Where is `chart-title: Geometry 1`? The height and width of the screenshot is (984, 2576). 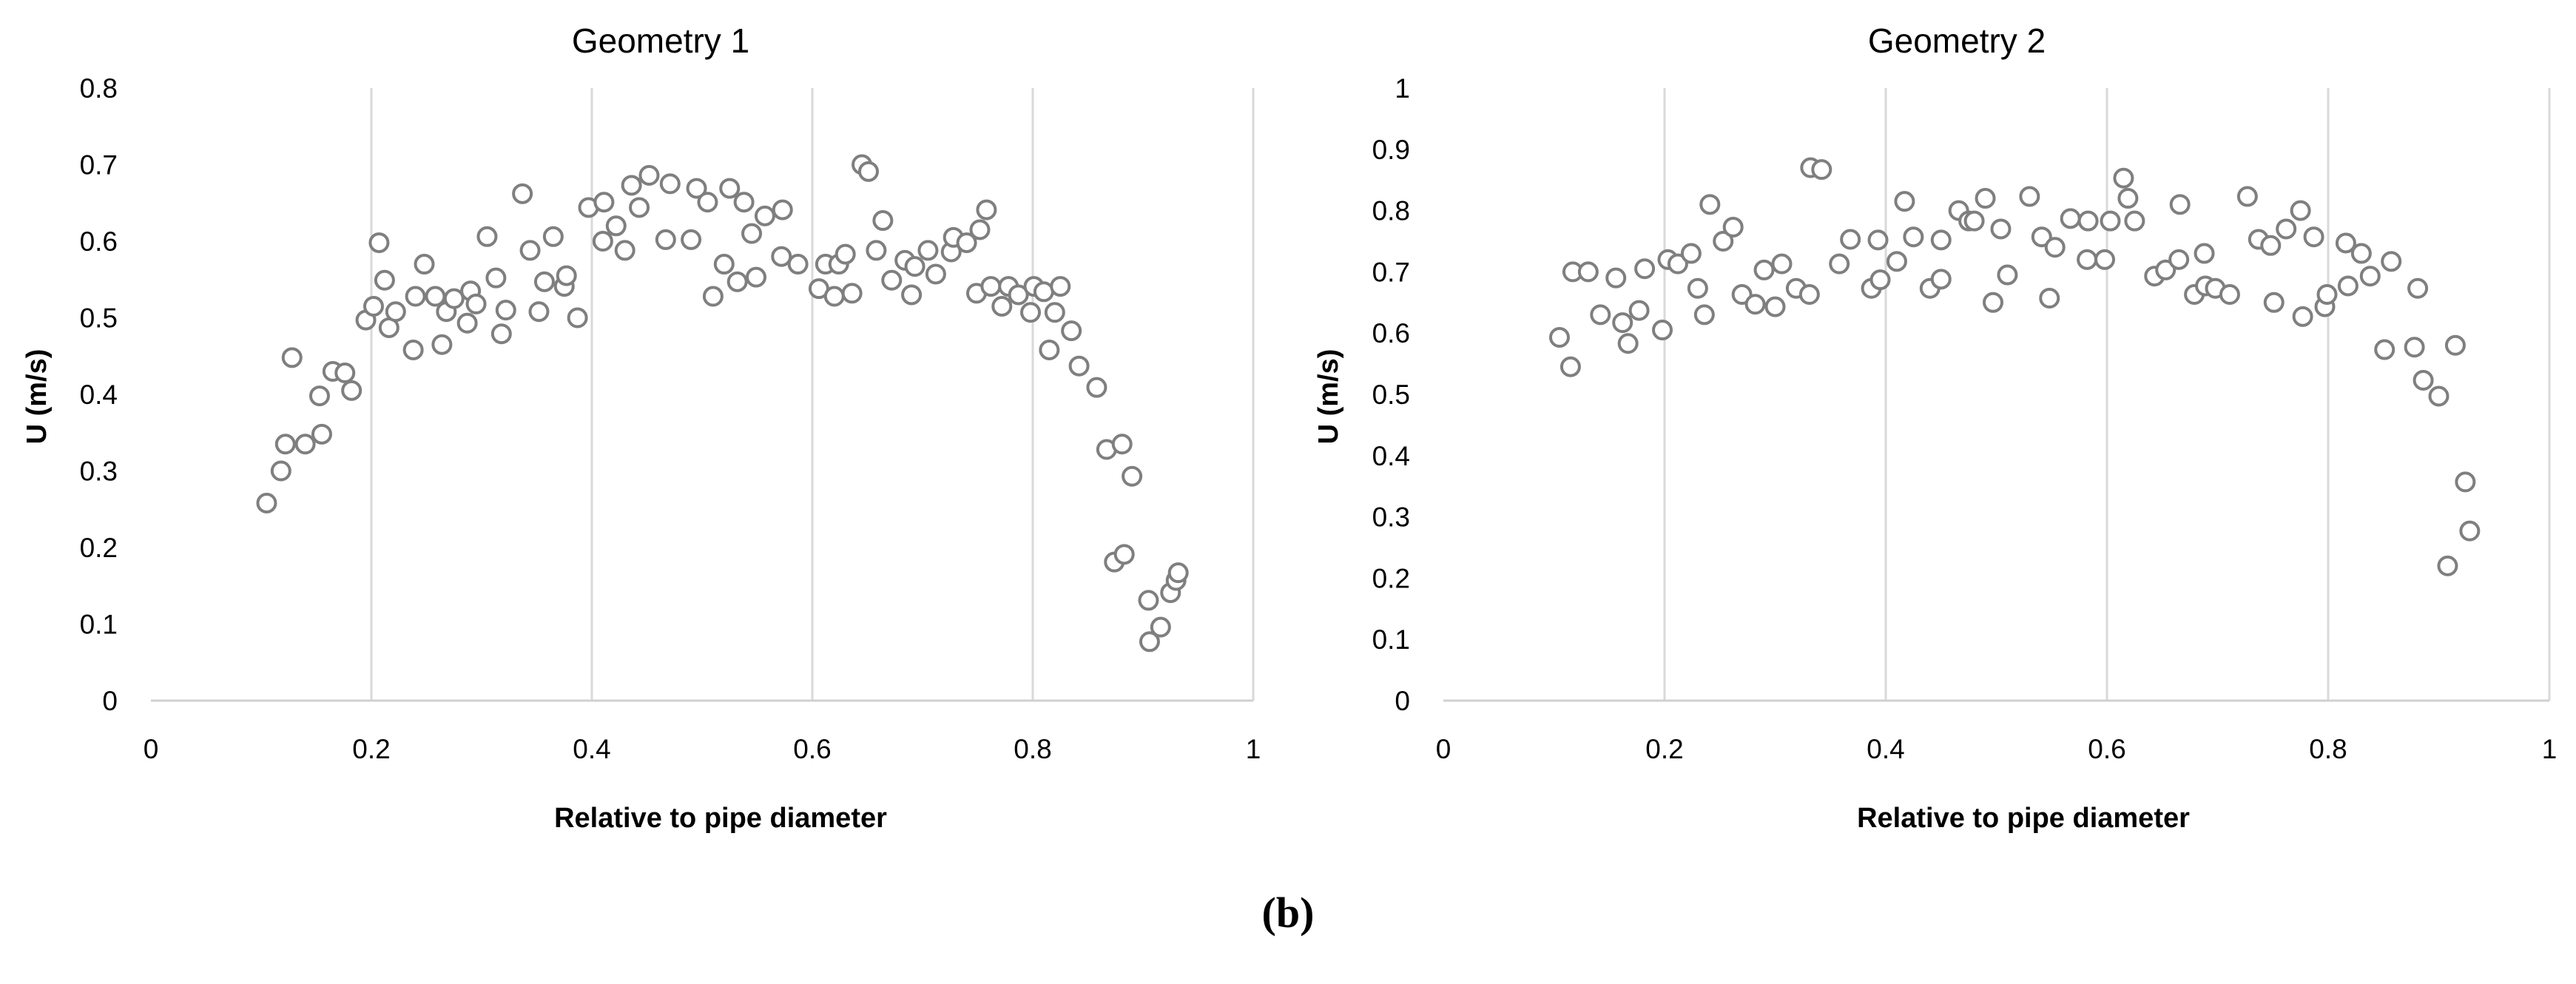
chart-title: Geometry 1 is located at coordinates (660, 40).